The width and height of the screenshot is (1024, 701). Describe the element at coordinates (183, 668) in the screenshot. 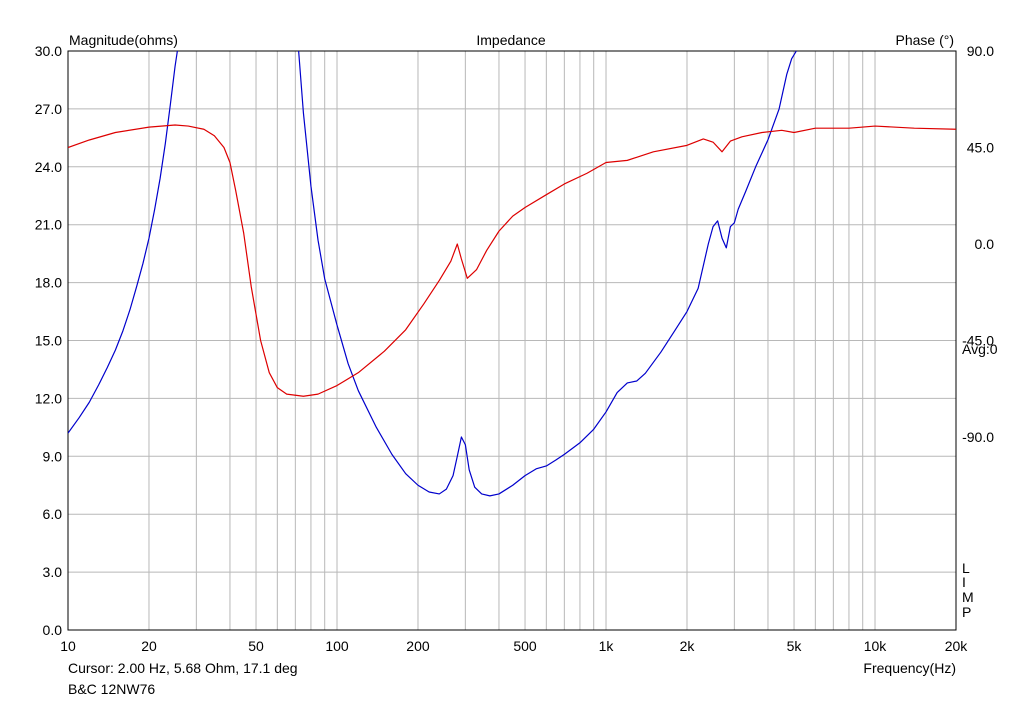

I see `cursor-readout: Cursor: 2.00 Hz, 5.68 Ohm, 17.1 deg` at that location.